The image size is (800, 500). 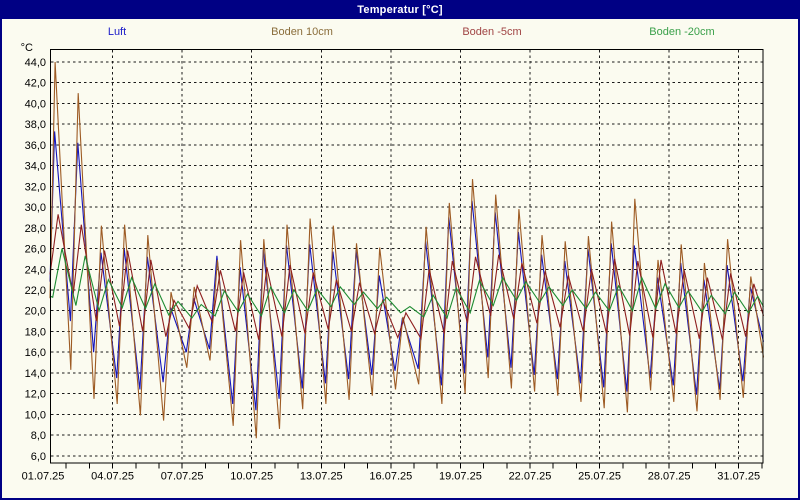 I want to click on svg-text: 22,0, so click(x=35, y=291).